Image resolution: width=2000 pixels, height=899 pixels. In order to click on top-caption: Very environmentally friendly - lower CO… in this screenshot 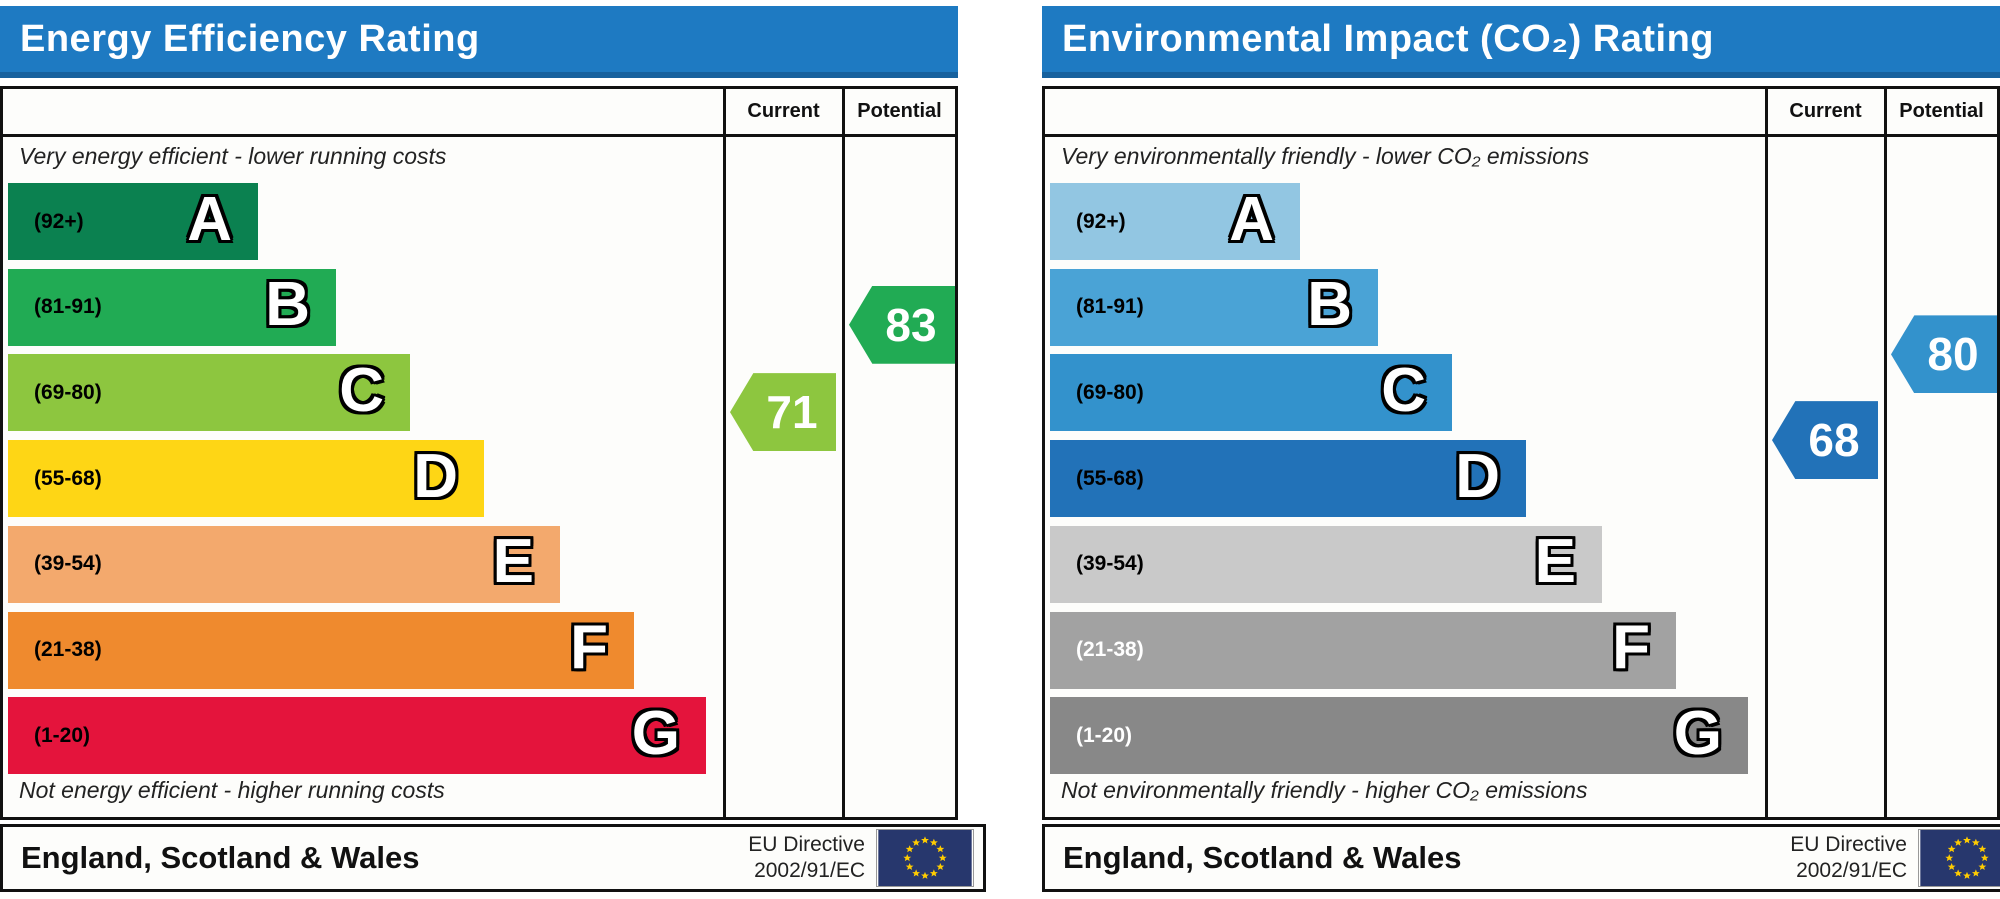, I will do `click(1325, 156)`.